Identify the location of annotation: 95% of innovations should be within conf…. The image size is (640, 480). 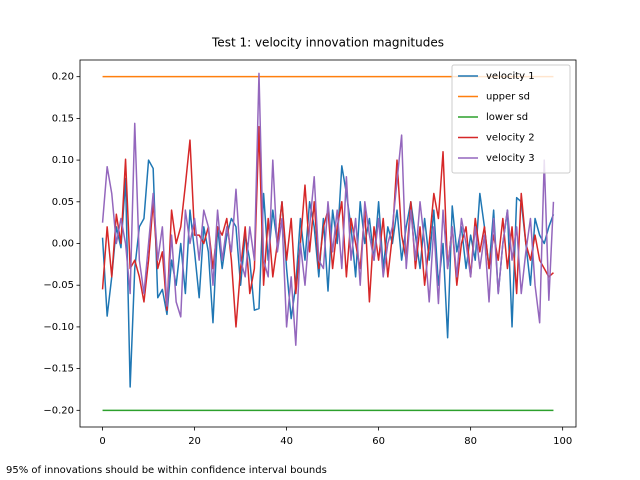
(166, 470).